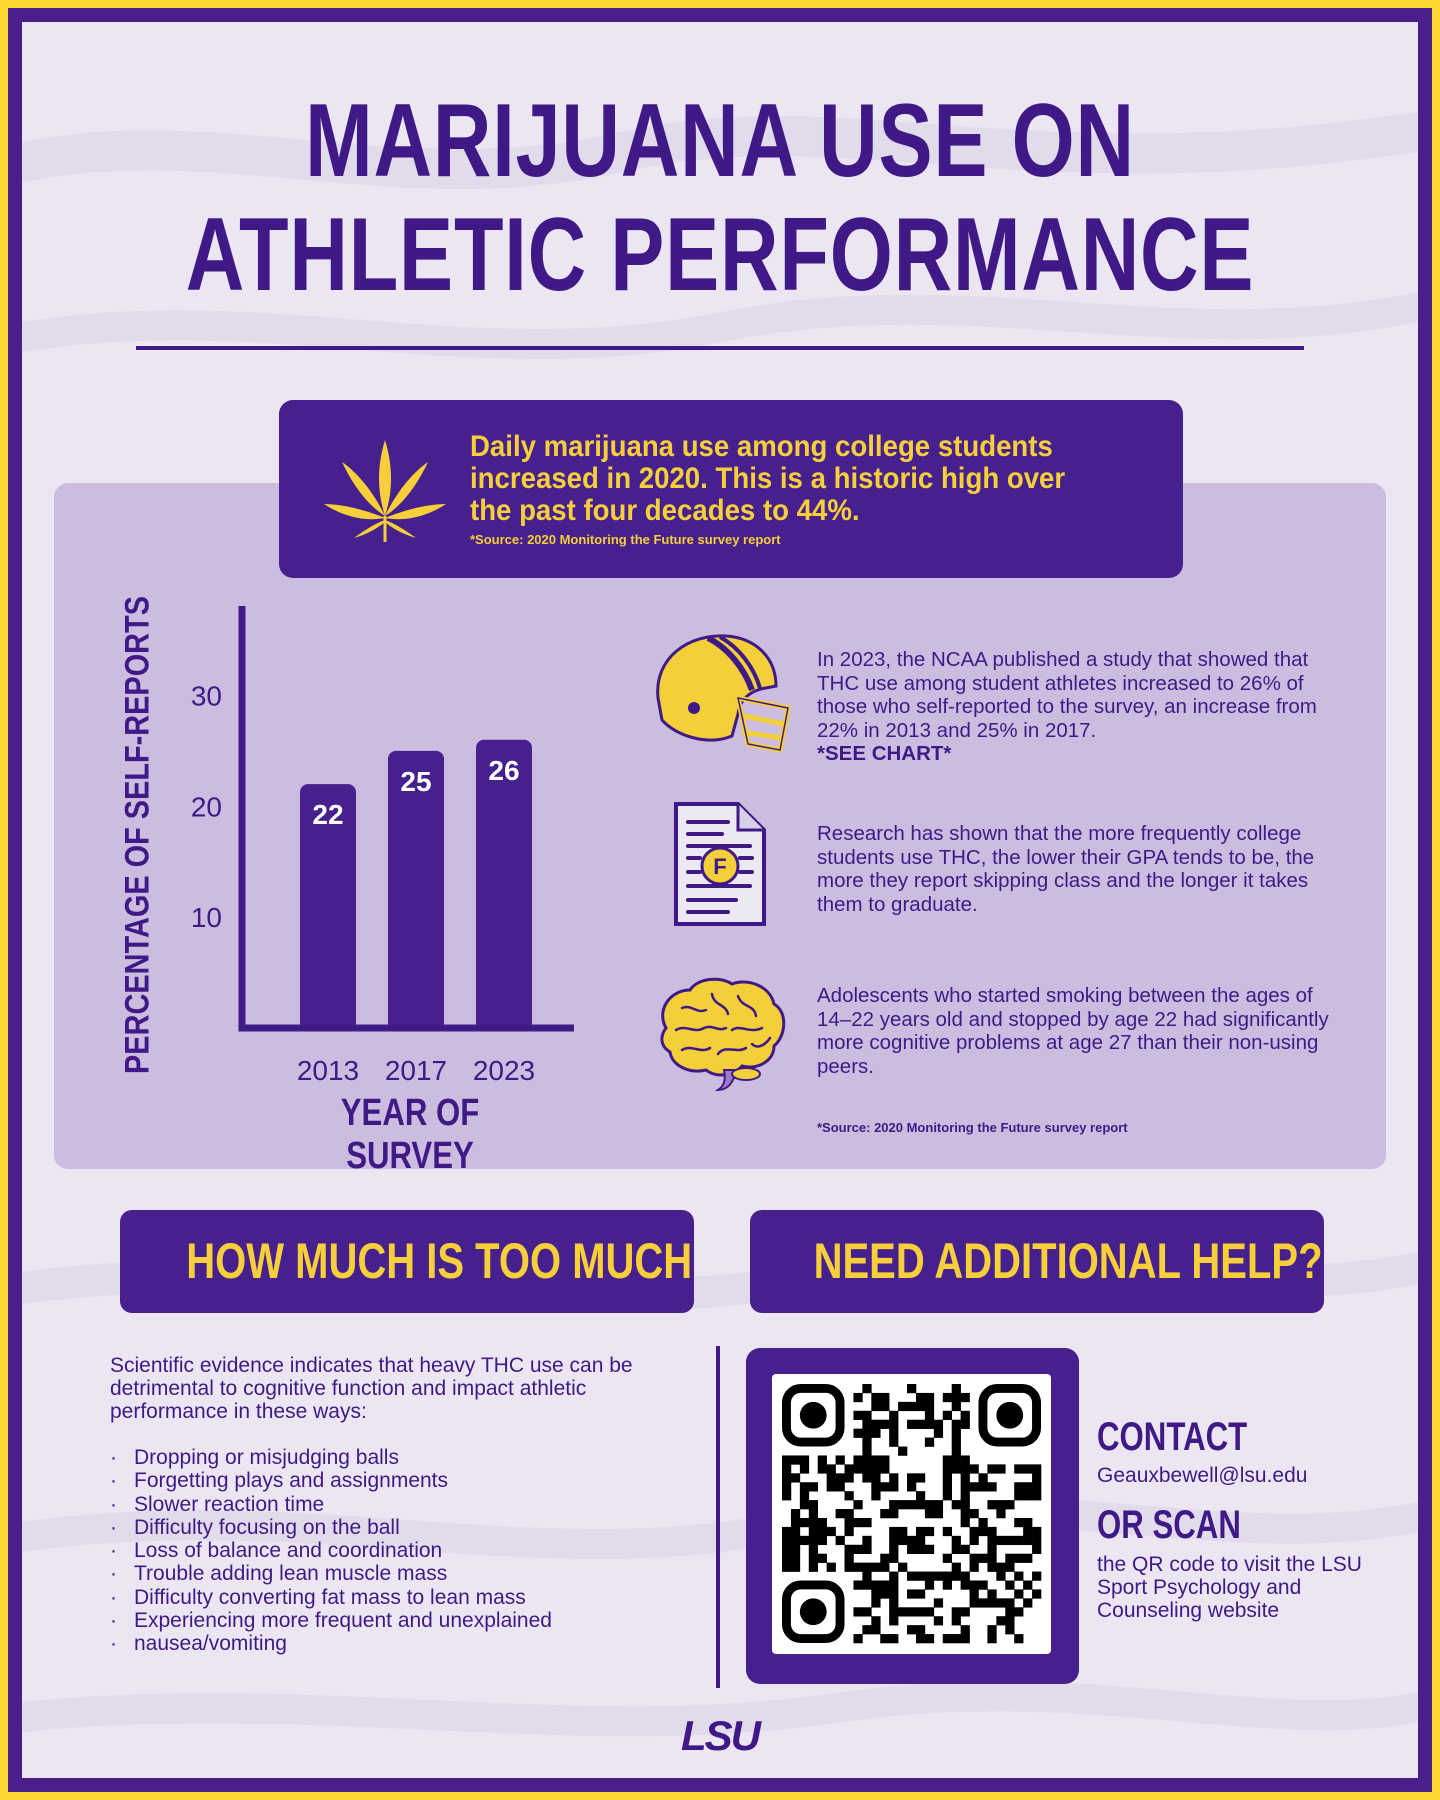 Image resolution: width=1440 pixels, height=1800 pixels. What do you see at coordinates (440, 1261) in the screenshot?
I see `how-much-heading: HOW MUCH IS TOO MUCH?` at bounding box center [440, 1261].